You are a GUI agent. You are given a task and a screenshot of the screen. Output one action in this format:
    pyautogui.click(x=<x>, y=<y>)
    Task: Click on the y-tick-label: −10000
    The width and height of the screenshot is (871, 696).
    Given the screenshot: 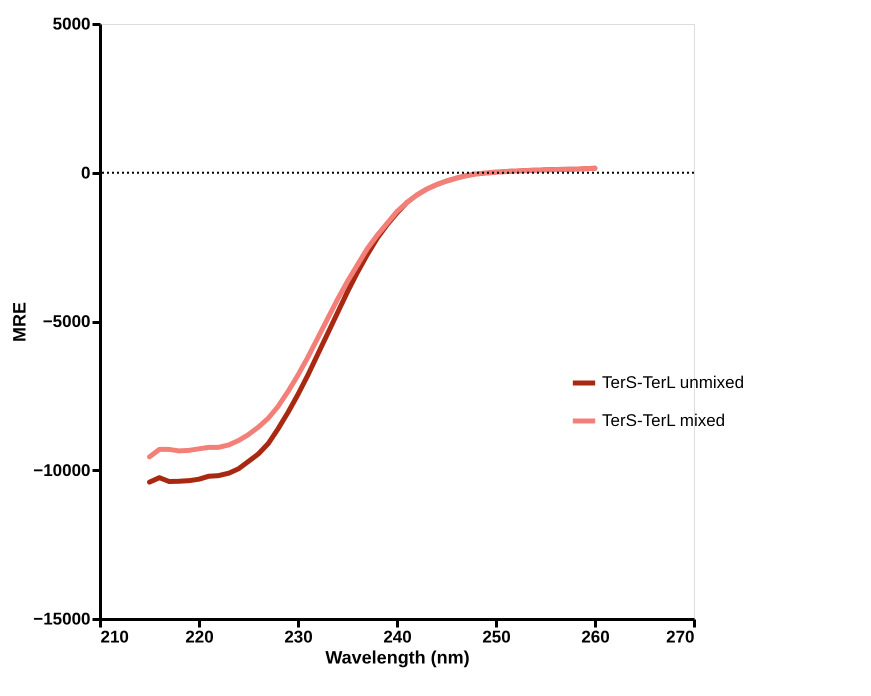 What is the action you would take?
    pyautogui.click(x=61, y=470)
    